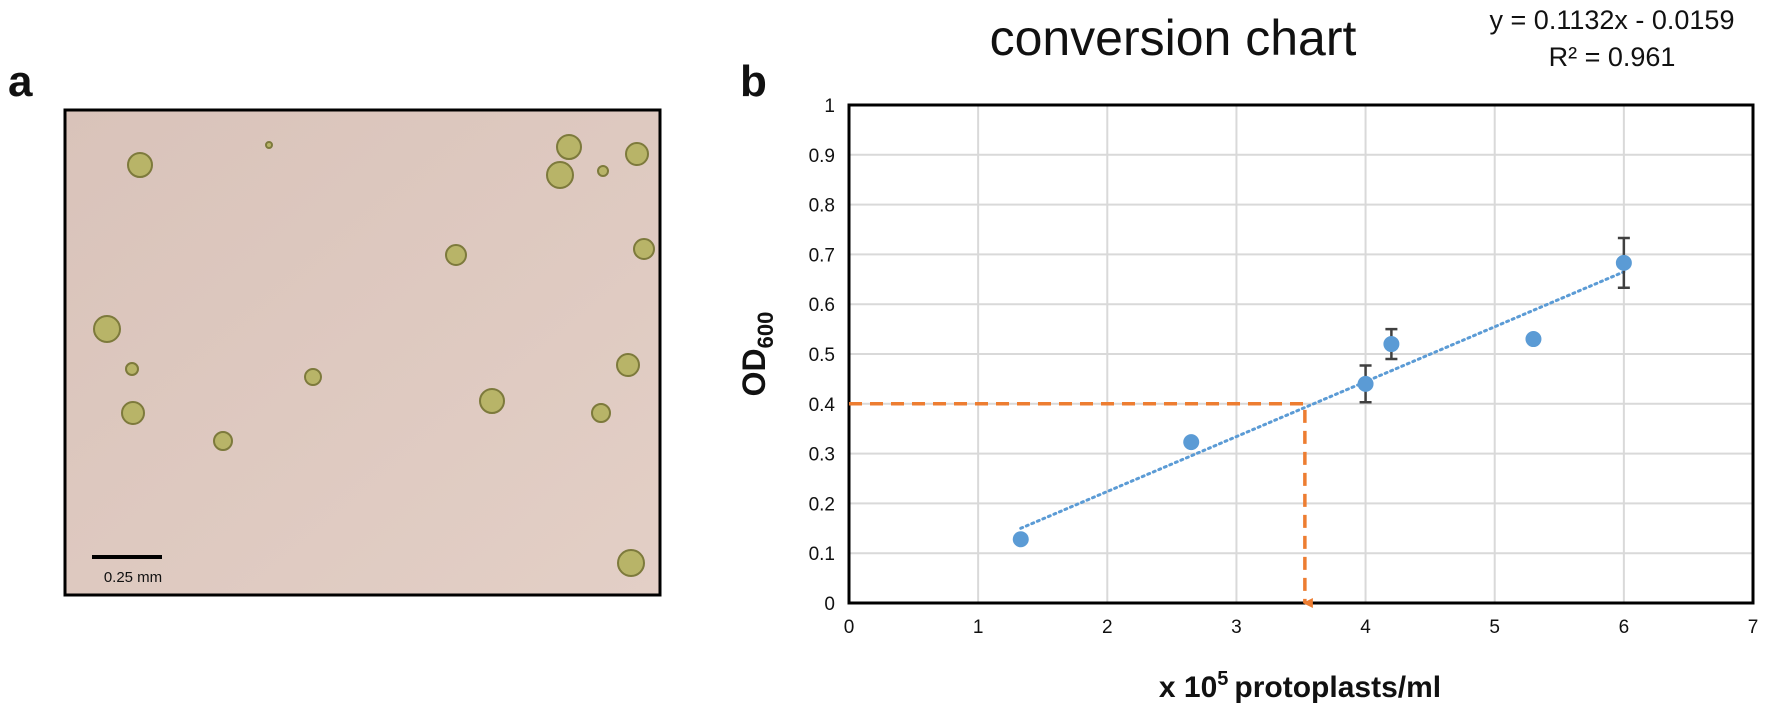  What do you see at coordinates (1753, 627) in the screenshot?
I see `x-tick-label: 7` at bounding box center [1753, 627].